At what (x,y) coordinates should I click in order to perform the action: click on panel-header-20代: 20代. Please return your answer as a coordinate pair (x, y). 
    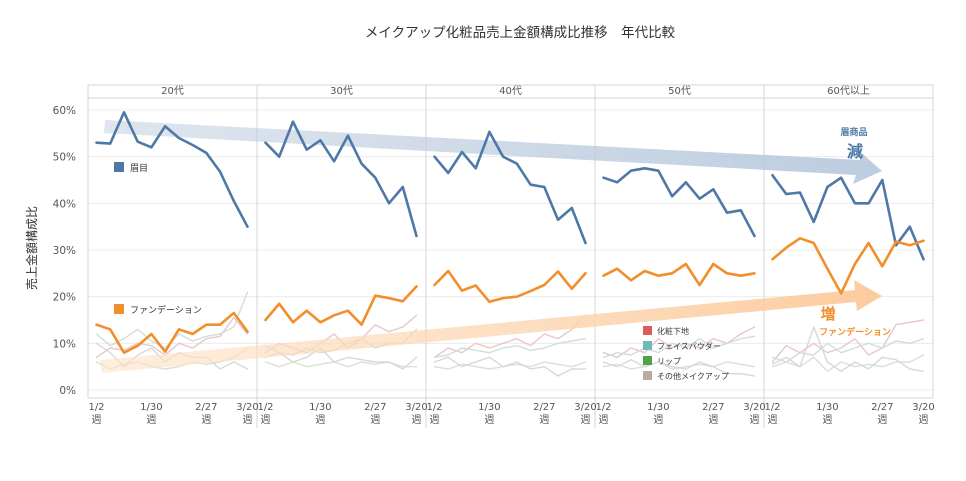
    Looking at the image, I should click on (172, 91).